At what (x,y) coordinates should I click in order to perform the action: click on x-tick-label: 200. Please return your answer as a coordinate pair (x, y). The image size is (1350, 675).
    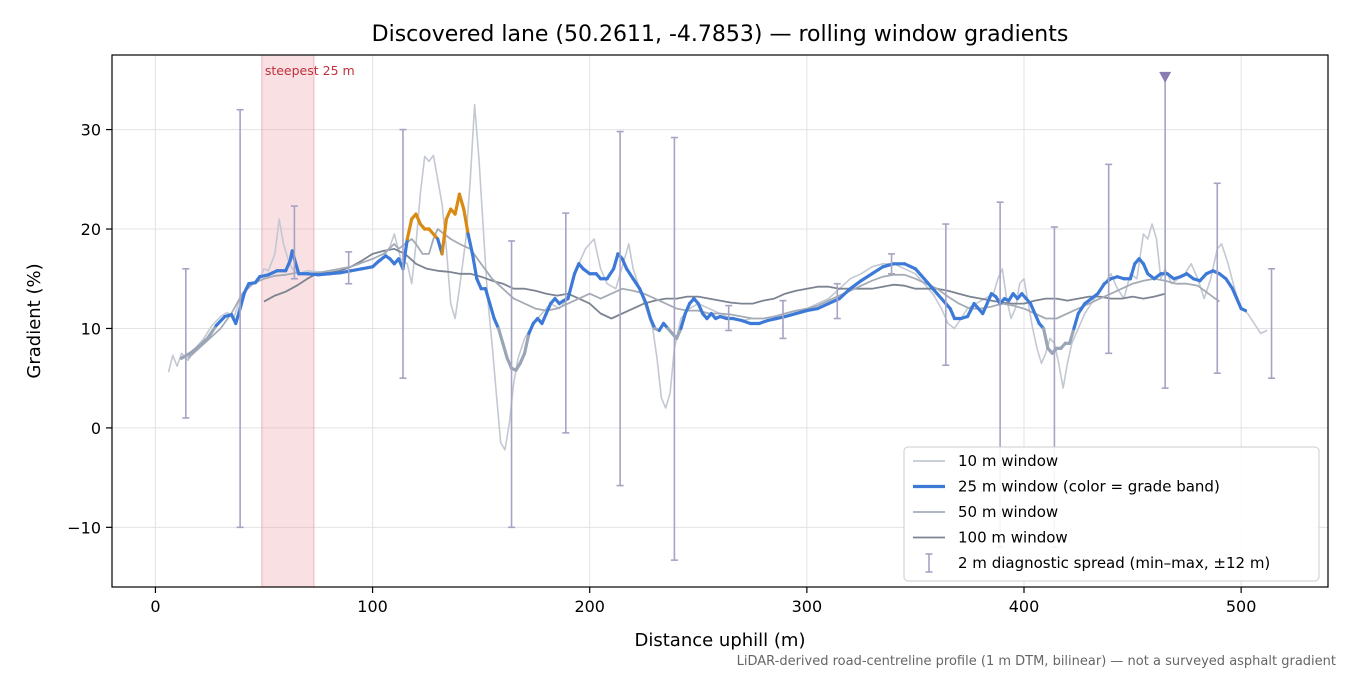
    Looking at the image, I should click on (589, 606).